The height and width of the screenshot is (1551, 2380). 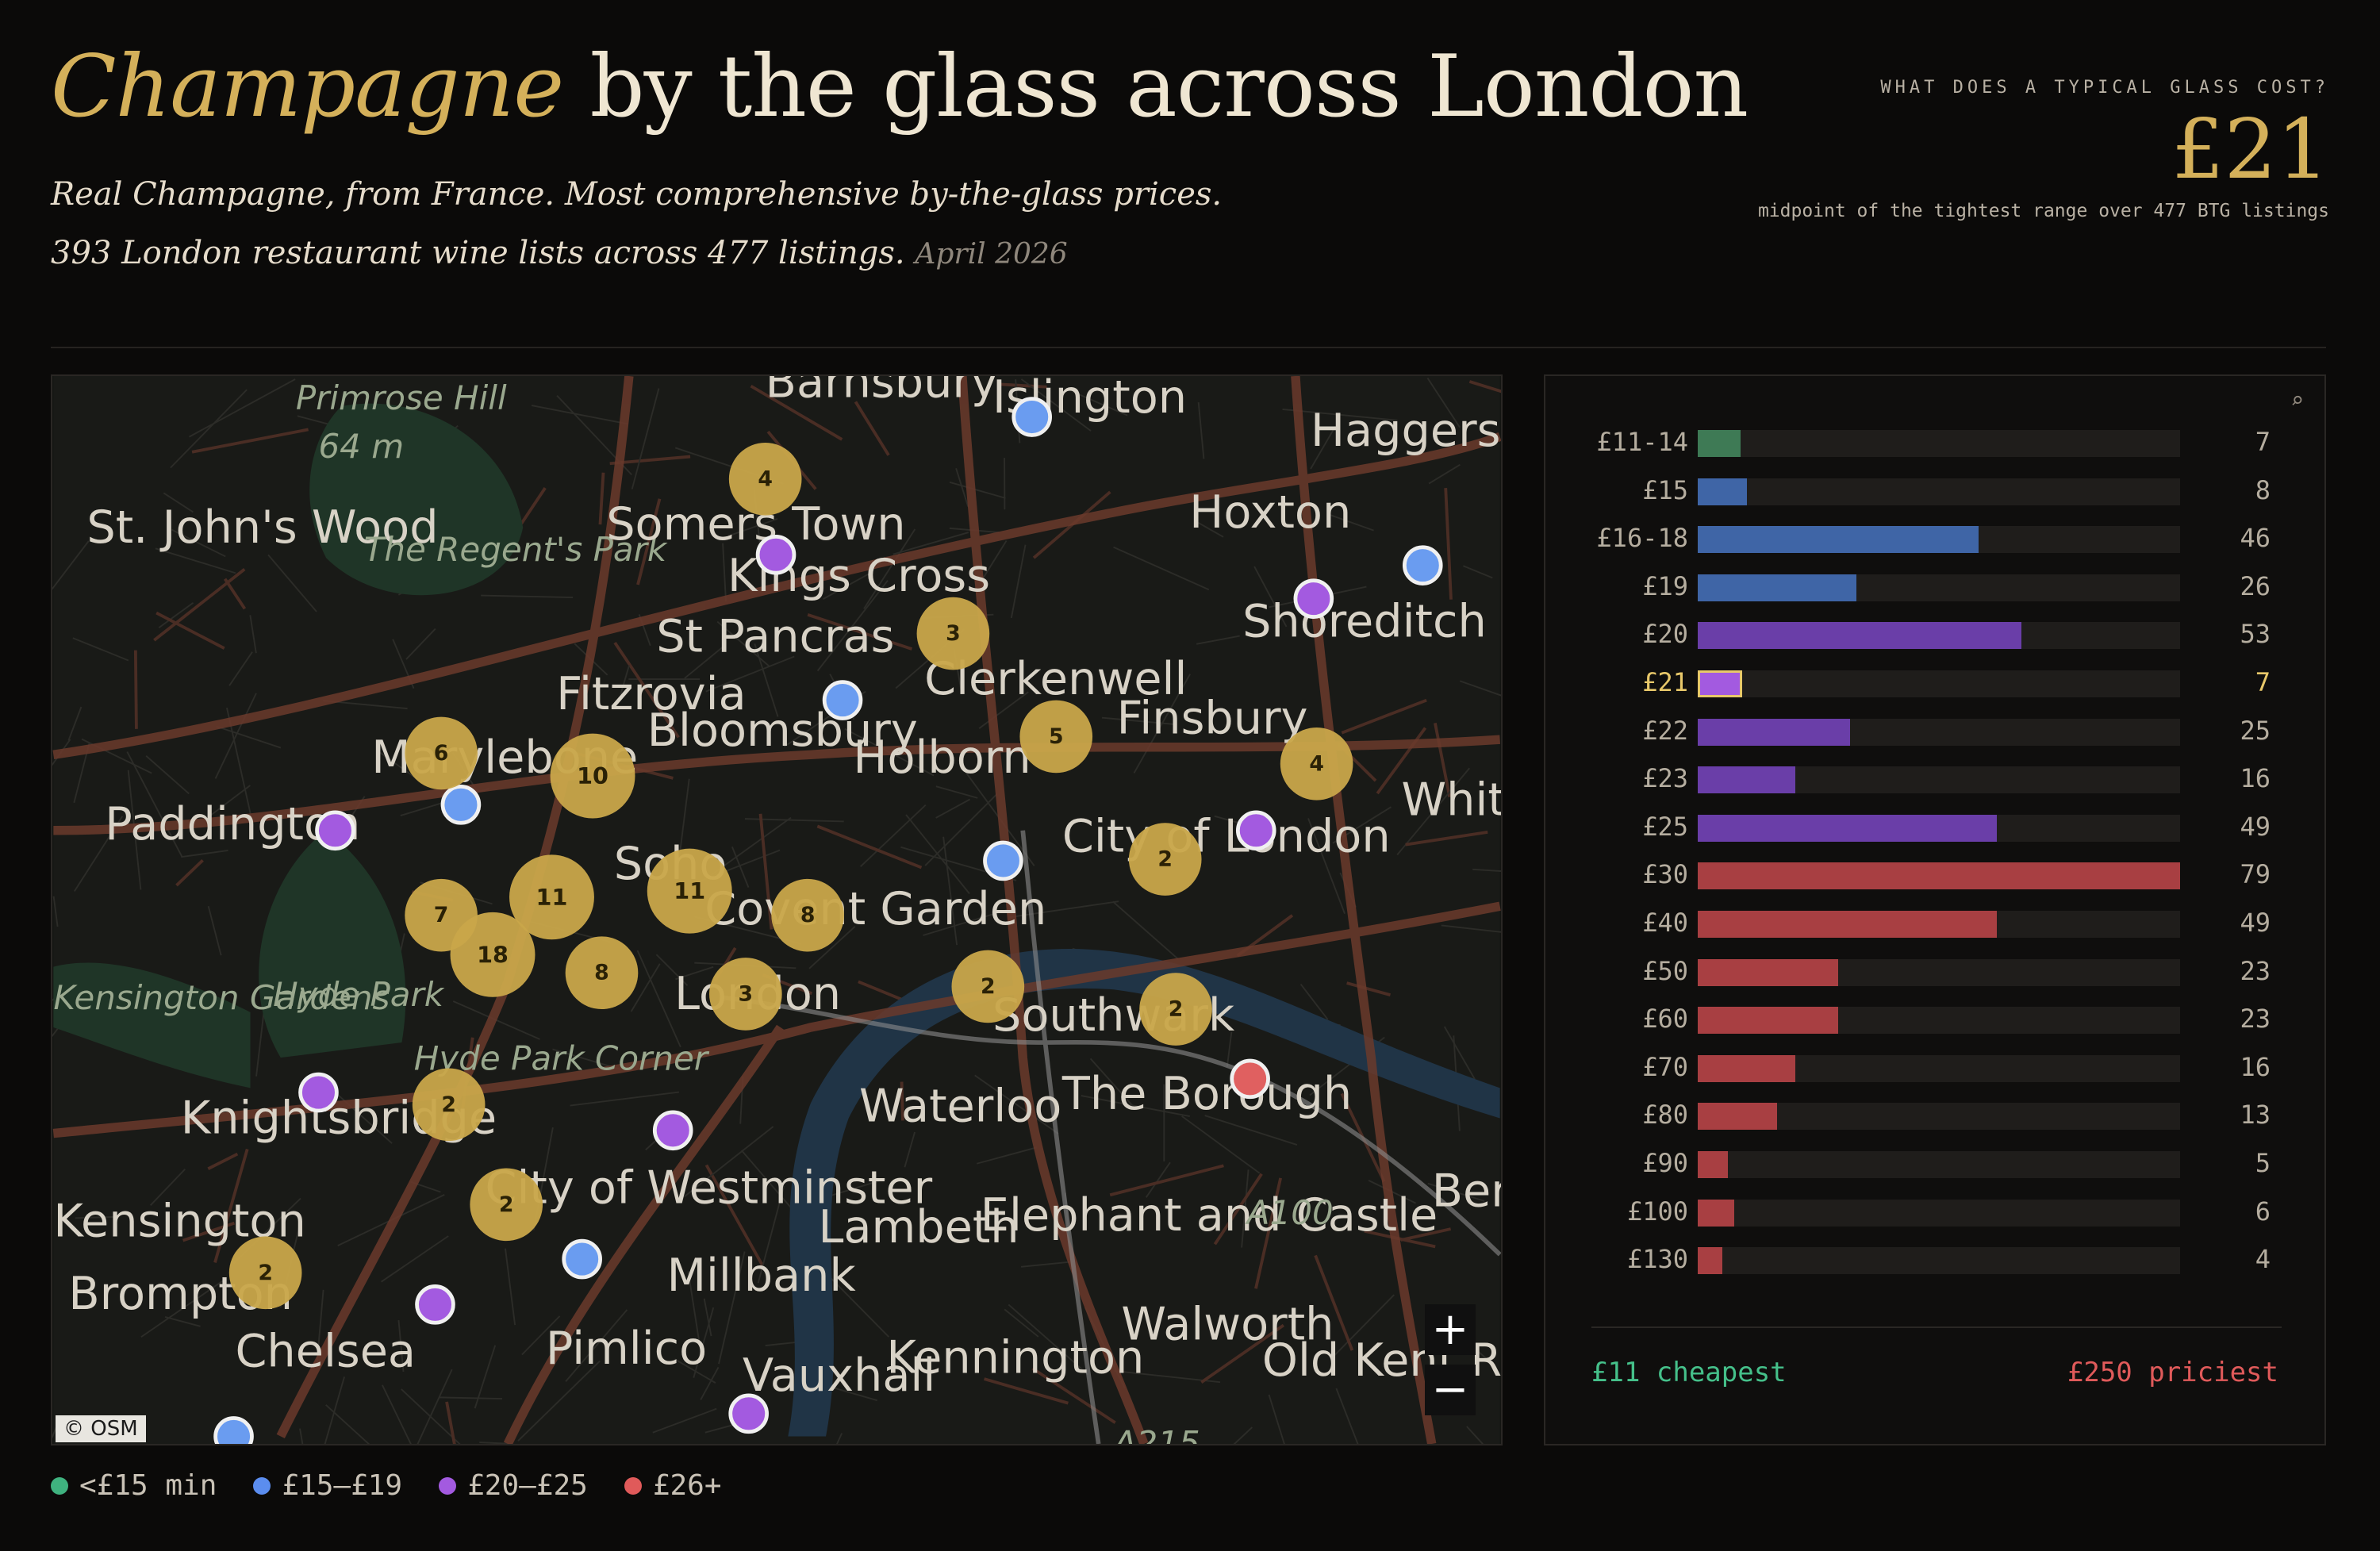 I want to click on map-cluster: 10, so click(x=592, y=776).